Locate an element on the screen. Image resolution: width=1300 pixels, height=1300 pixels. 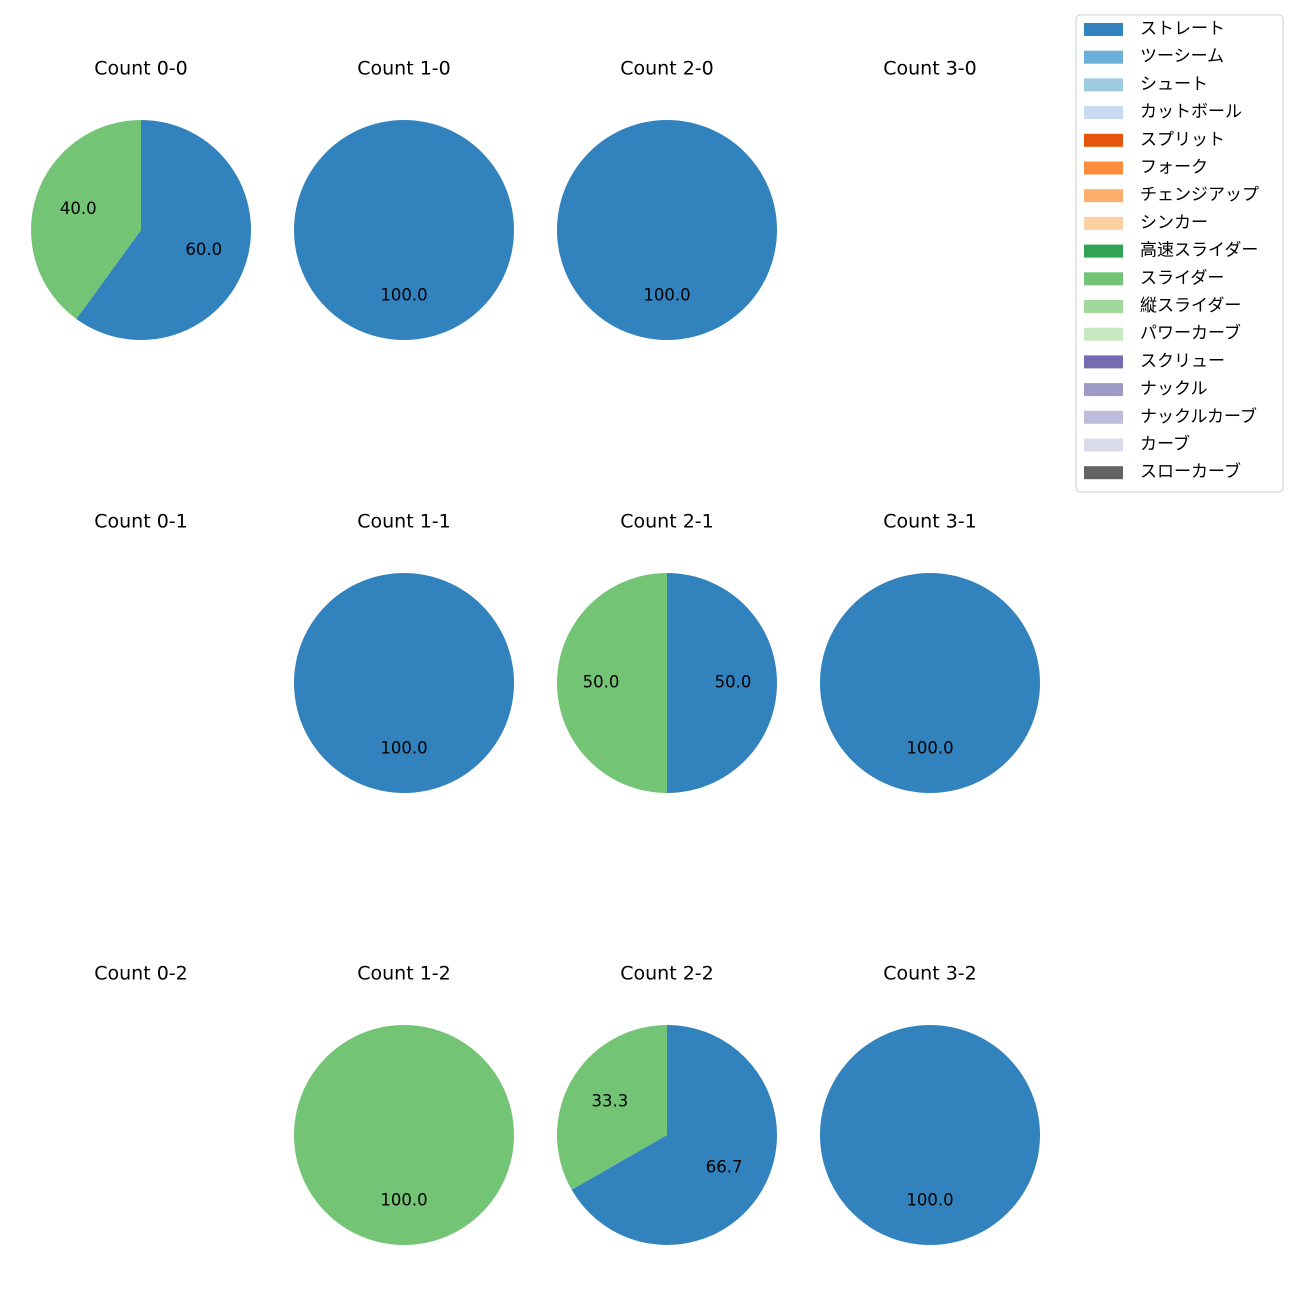
panel-title: Count 2-0 is located at coordinates (667, 69).